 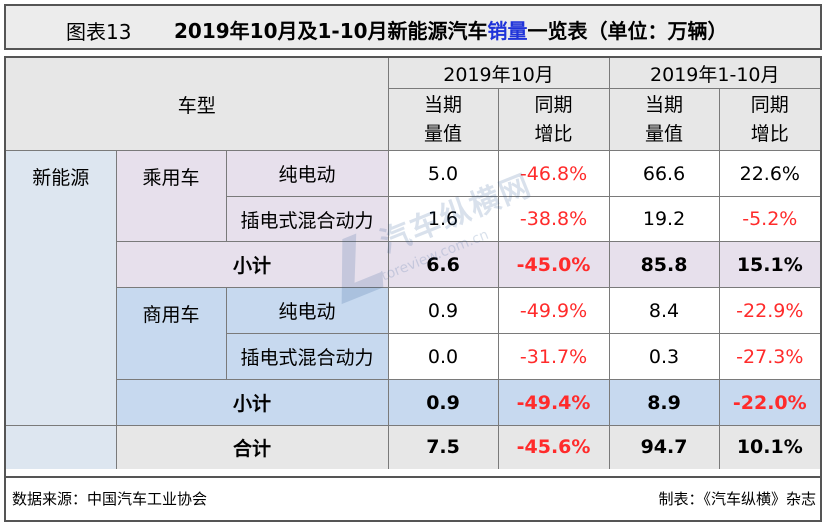 I want to click on table-row-subtotal: 小计 6.6 -45.0% 85.8 15.1%, so click(x=413, y=264).